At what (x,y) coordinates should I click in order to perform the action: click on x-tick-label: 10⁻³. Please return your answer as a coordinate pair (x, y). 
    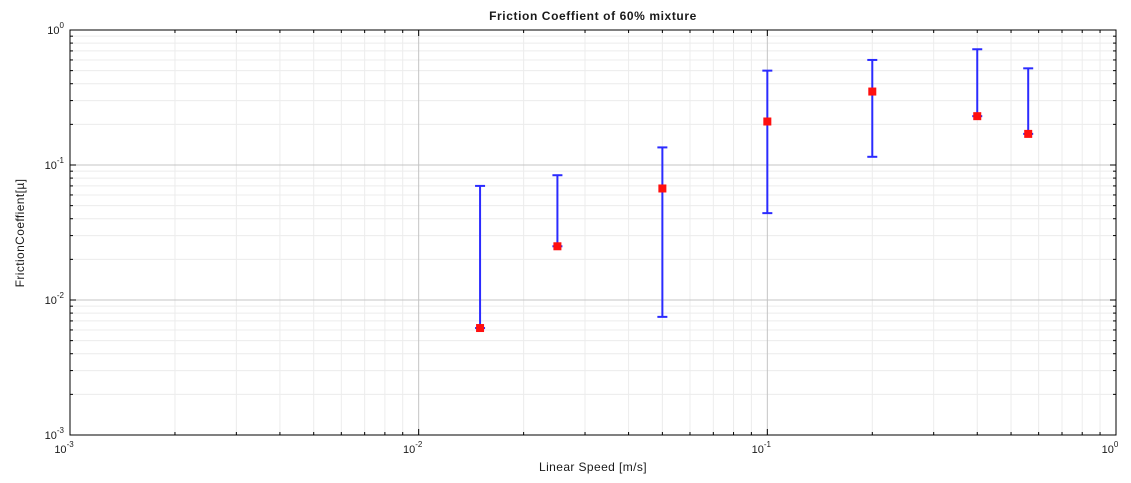
    Looking at the image, I should click on (64, 448).